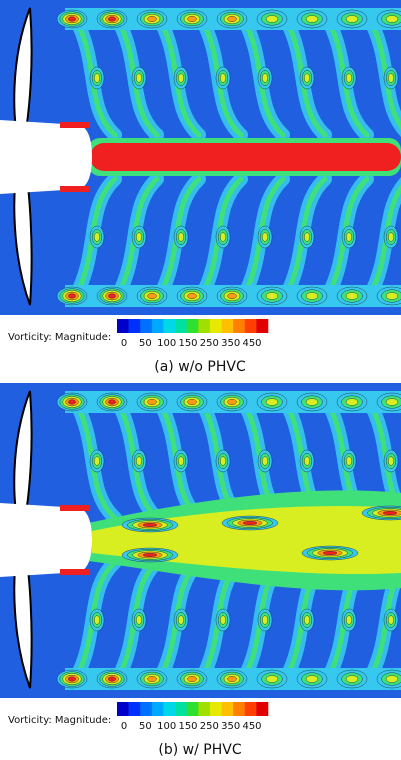  What do you see at coordinates (200, 367) in the screenshot?
I see `caption: (a) w/o PHVC` at bounding box center [200, 367].